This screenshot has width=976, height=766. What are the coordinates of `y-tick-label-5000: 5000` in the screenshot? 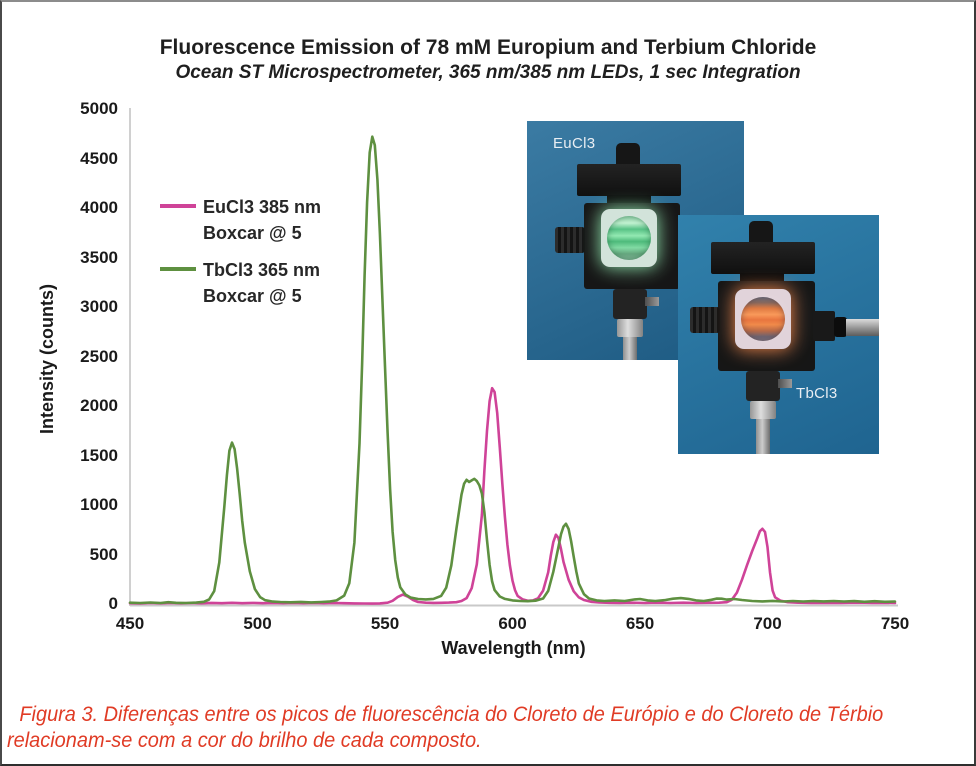 It's located at (99, 108).